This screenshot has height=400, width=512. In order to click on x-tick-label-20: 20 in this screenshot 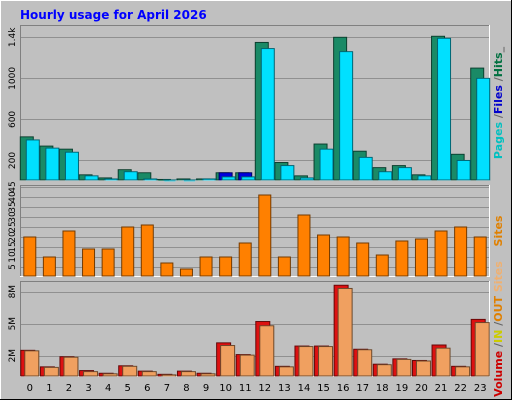, I will do `click(421, 388)`.